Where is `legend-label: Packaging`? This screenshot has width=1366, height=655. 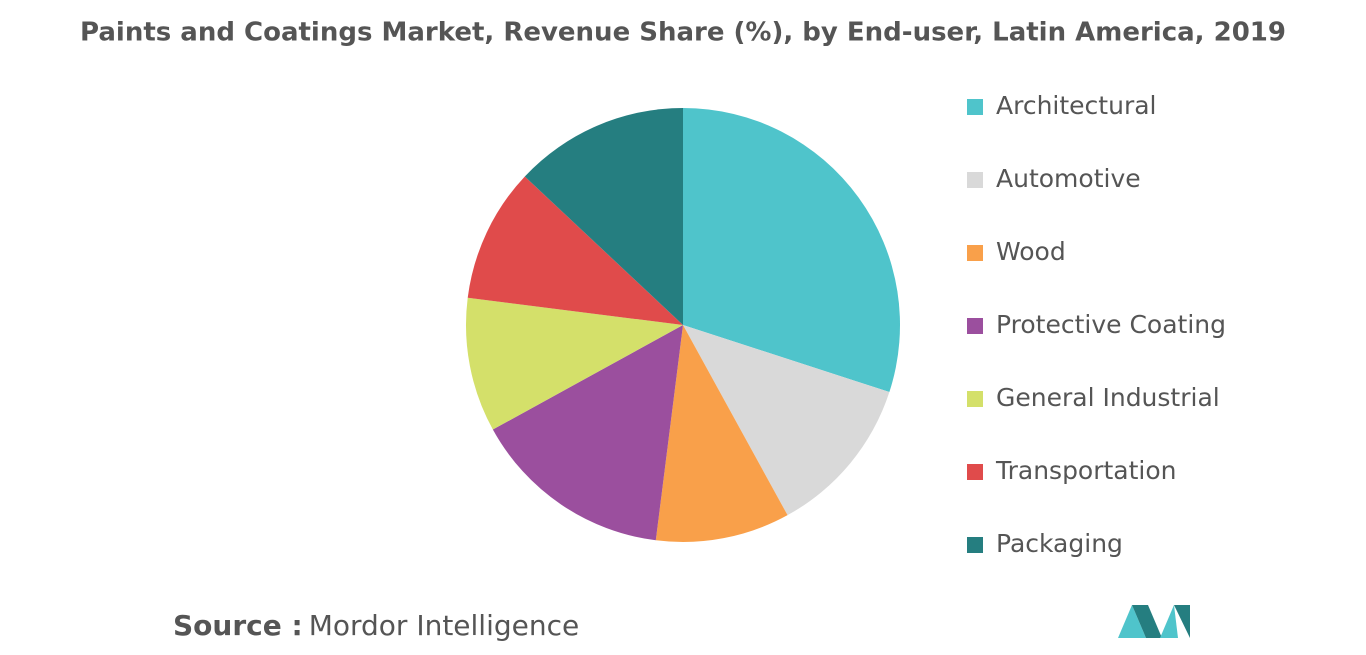 legend-label: Packaging is located at coordinates (1059, 543).